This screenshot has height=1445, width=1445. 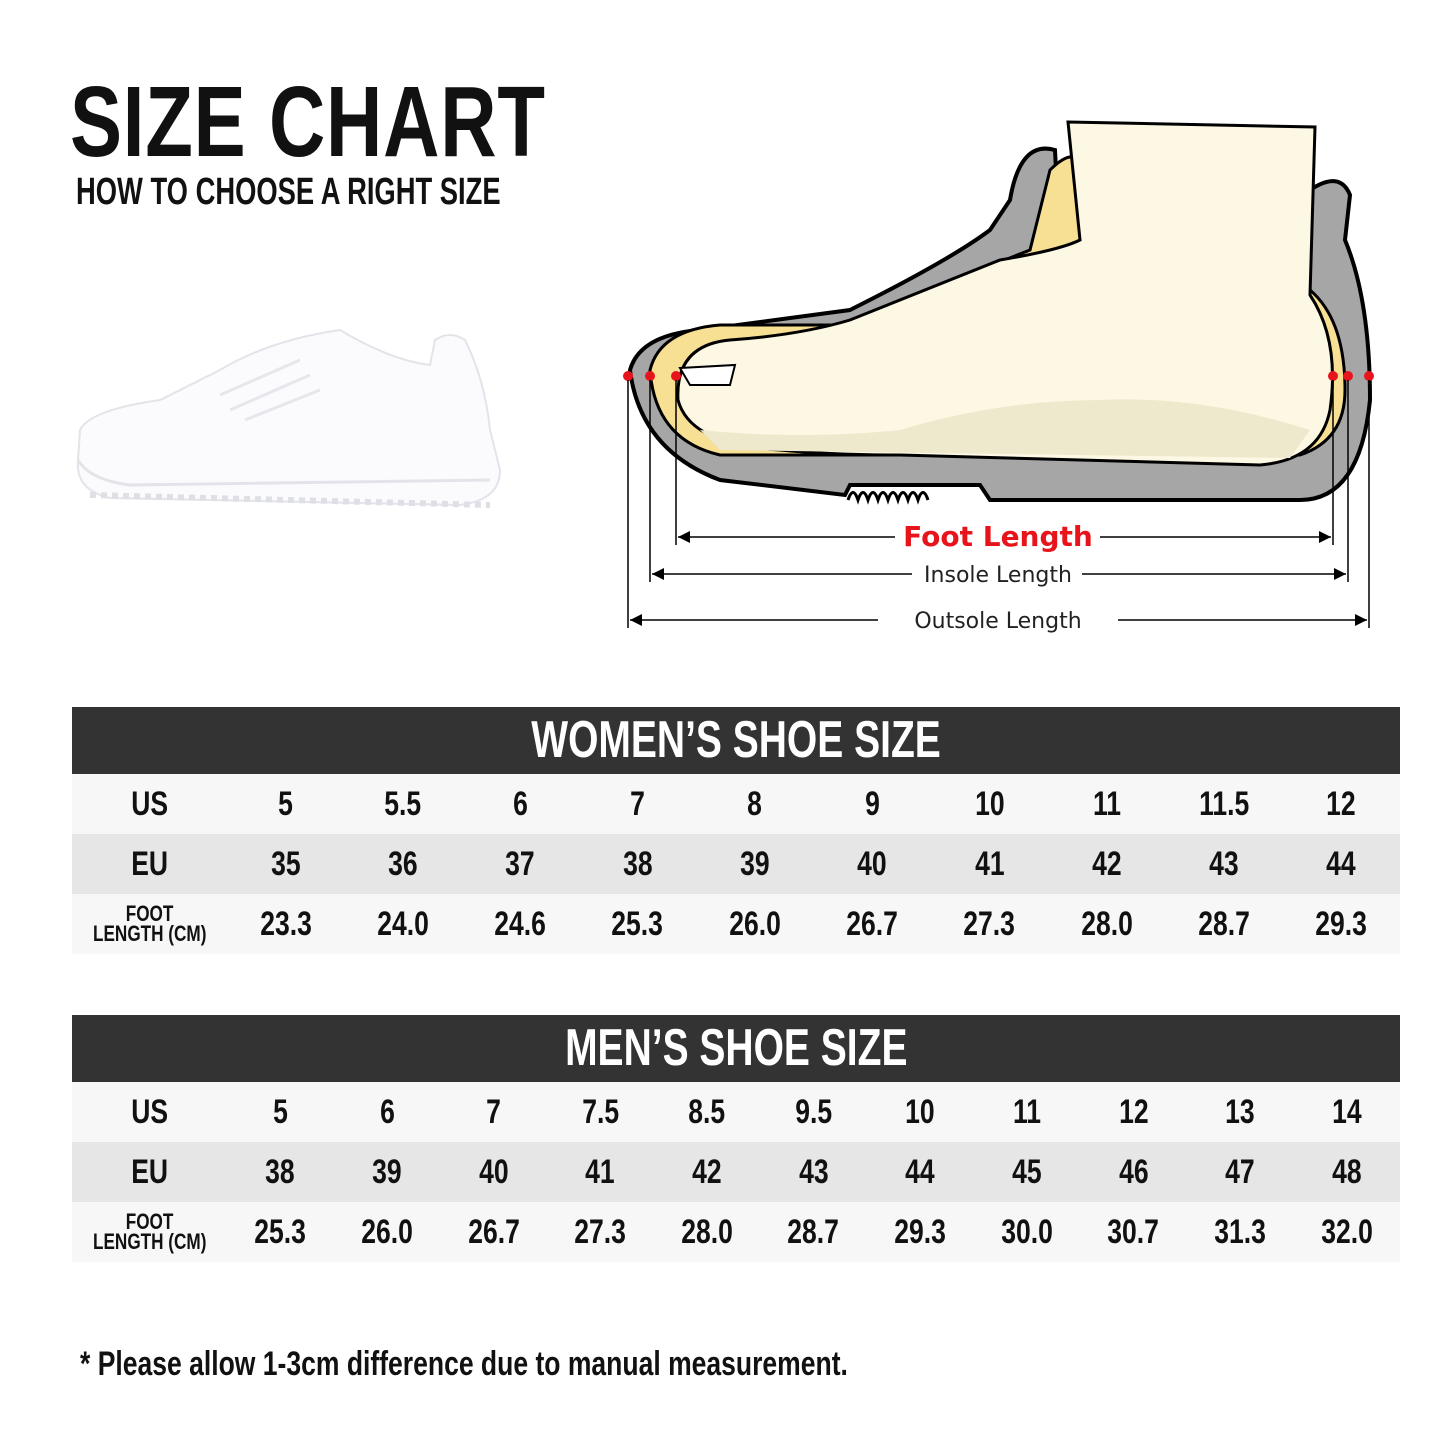 I want to click on size-cell: 47, so click(x=1240, y=1172).